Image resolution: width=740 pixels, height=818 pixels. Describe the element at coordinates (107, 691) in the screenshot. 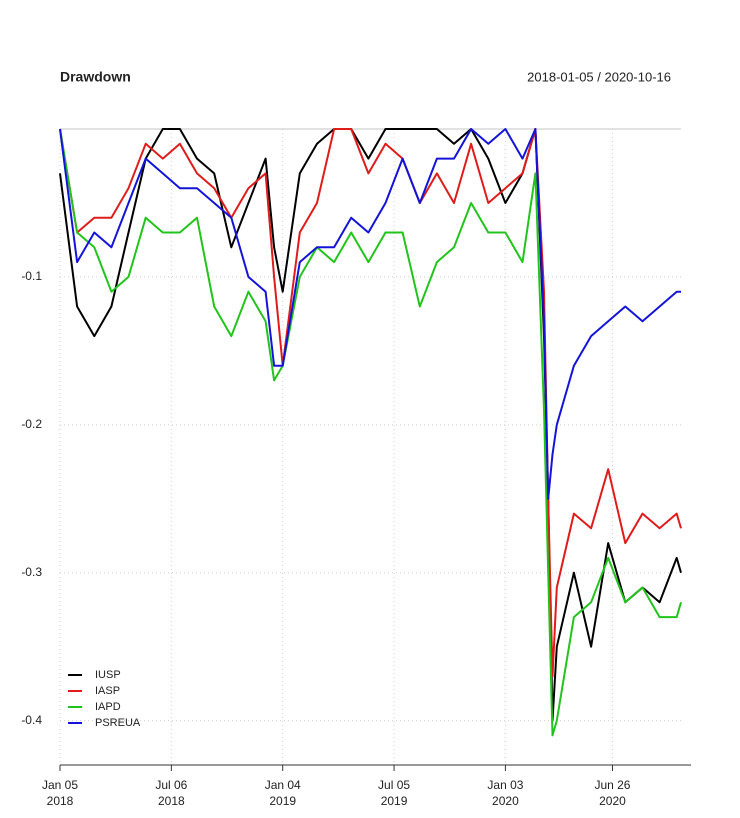

I see `legend-label: IASP` at that location.